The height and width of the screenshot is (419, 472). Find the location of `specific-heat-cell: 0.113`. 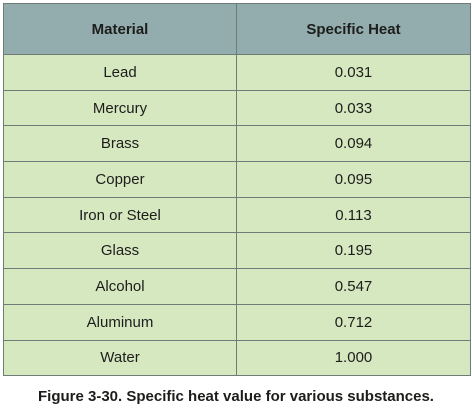

specific-heat-cell: 0.113 is located at coordinates (353, 215).